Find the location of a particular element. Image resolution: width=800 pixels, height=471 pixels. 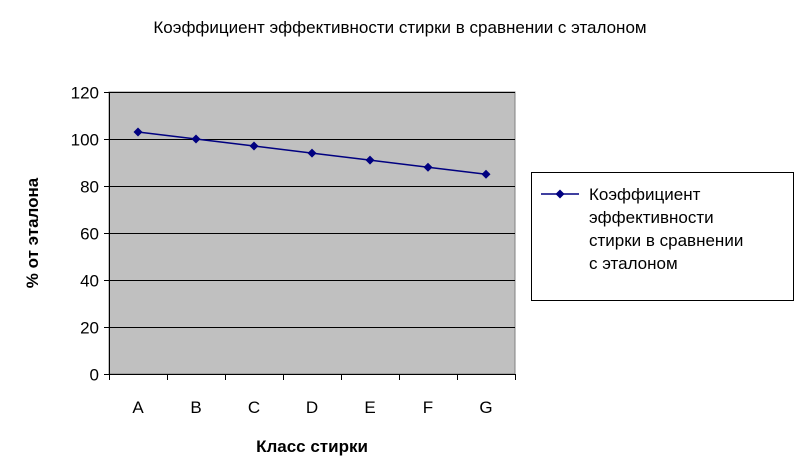

x-tick-label: D is located at coordinates (312, 407).